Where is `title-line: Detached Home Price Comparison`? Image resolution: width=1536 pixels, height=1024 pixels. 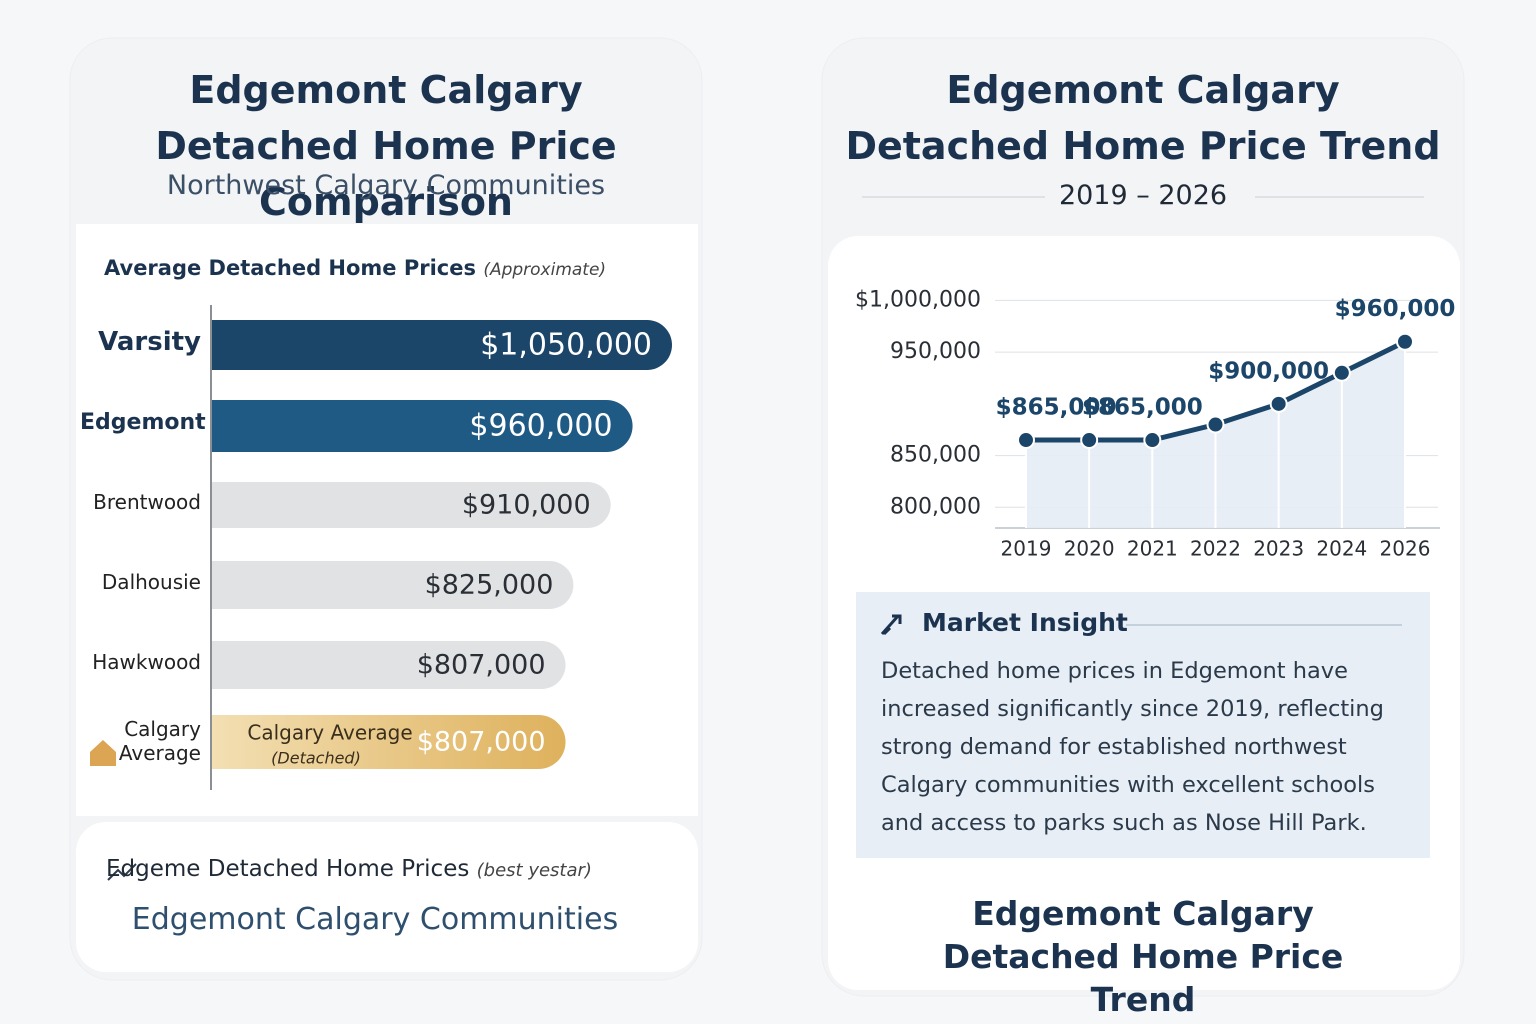 title-line: Detached Home Price Comparison is located at coordinates (386, 174).